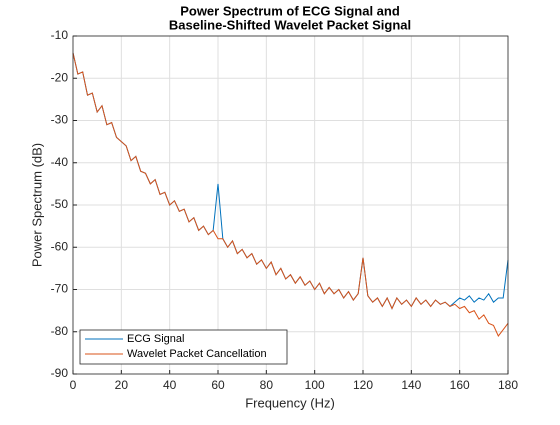  Describe the element at coordinates (60, 289) in the screenshot. I see `y-tick-label: -70` at that location.